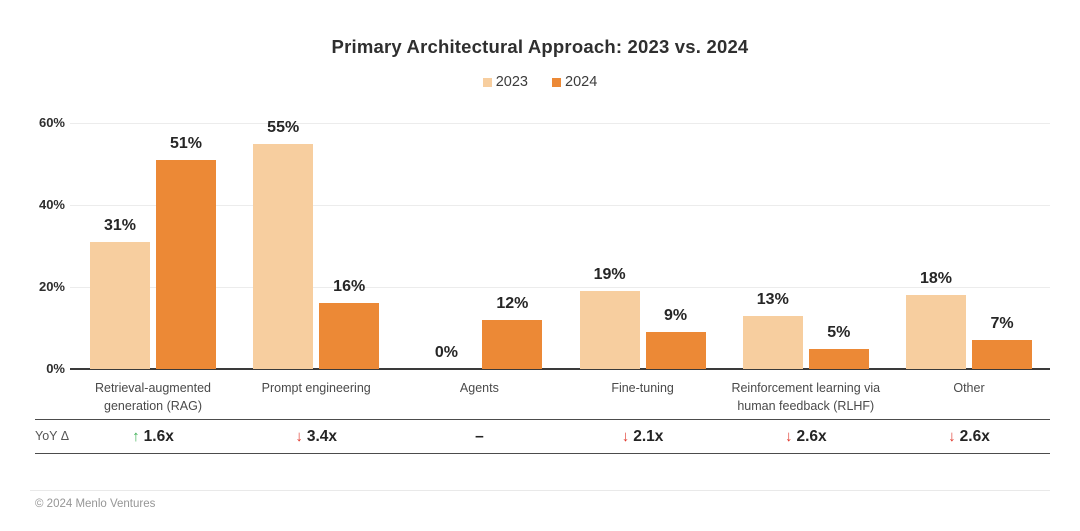 The width and height of the screenshot is (1080, 531). Describe the element at coordinates (51, 122) in the screenshot. I see `y-axis-tick-label: 60%` at that location.